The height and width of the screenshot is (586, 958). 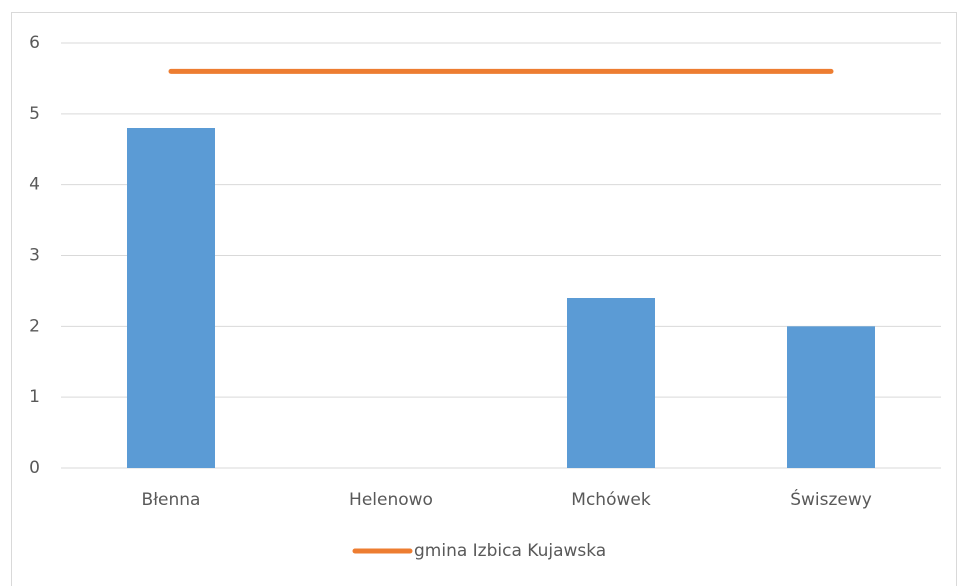 I want to click on x-tick-label: Świszewy, so click(x=831, y=499).